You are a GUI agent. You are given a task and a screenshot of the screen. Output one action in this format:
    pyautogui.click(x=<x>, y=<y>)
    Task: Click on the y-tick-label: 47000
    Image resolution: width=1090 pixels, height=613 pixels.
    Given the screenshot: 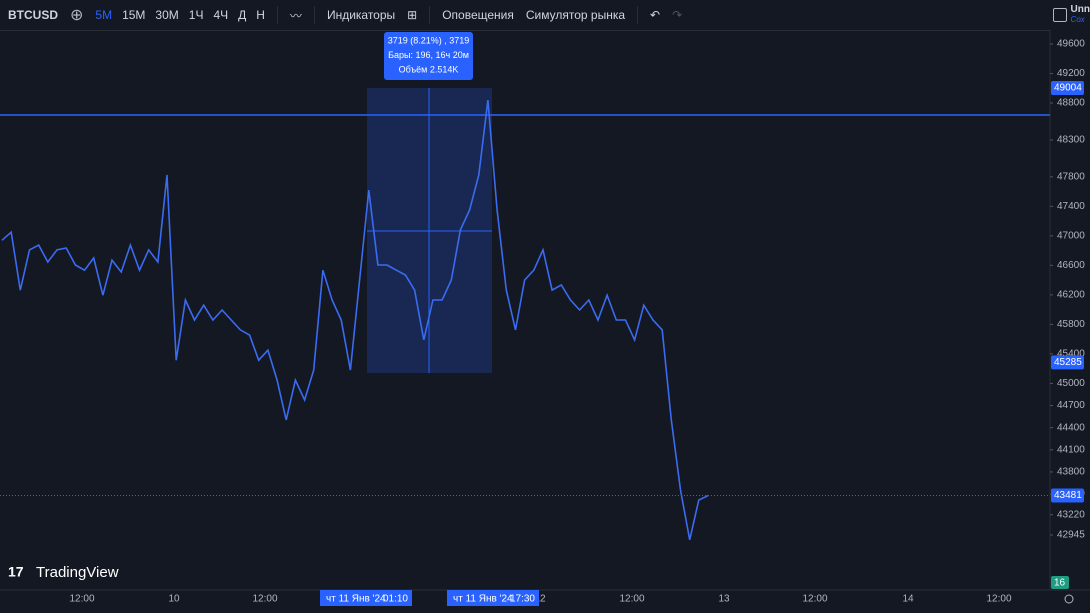 What is the action you would take?
    pyautogui.click(x=1071, y=235)
    